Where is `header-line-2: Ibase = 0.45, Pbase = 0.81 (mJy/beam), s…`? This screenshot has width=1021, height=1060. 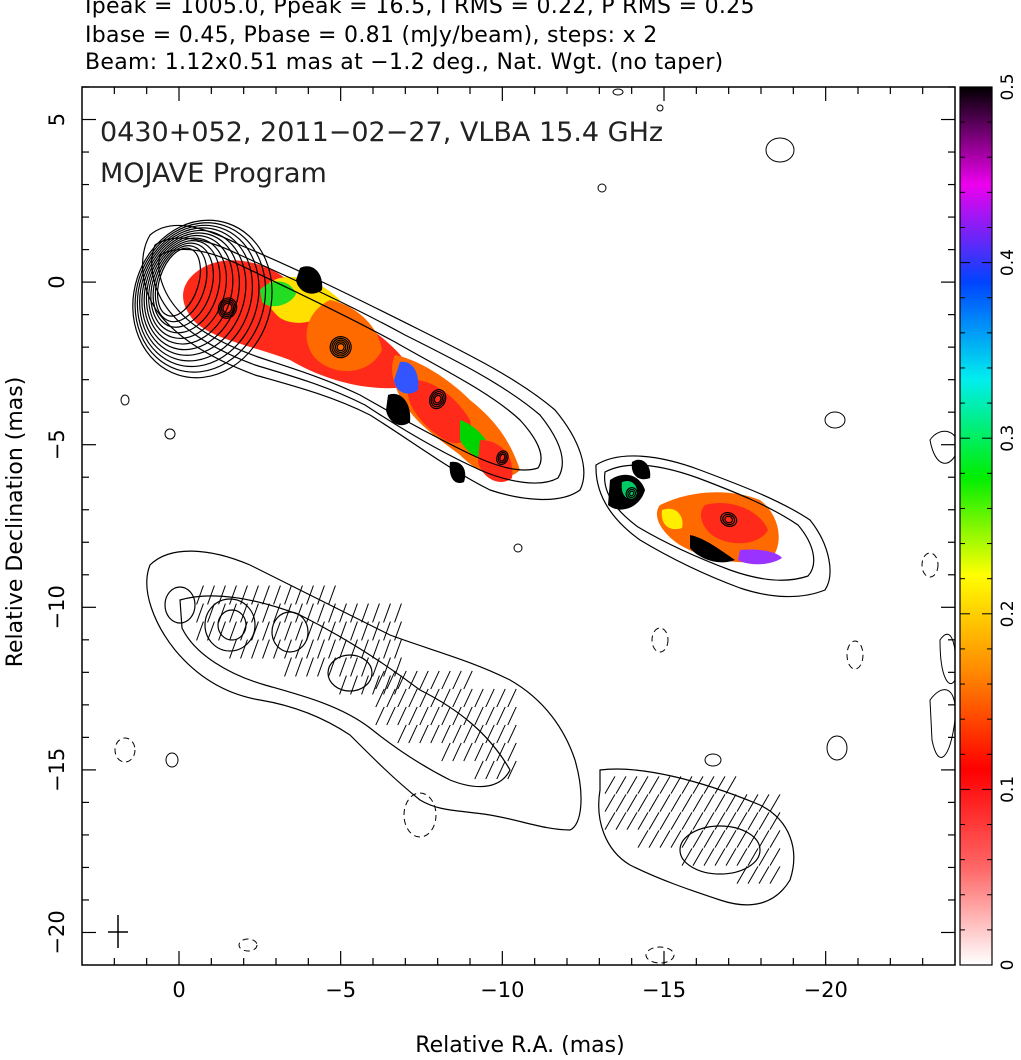
header-line-2: Ibase = 0.45, Pbase = 0.81 (mJy/beam), s… is located at coordinates (371, 35).